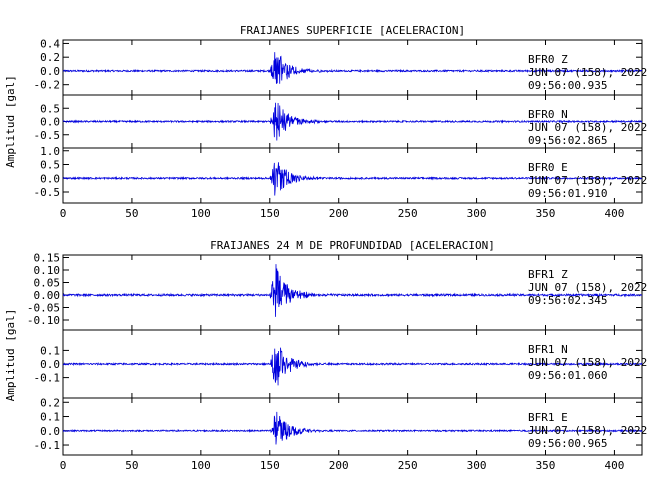  I want to click on y-tick-label: 0.10, so click(47, 270).